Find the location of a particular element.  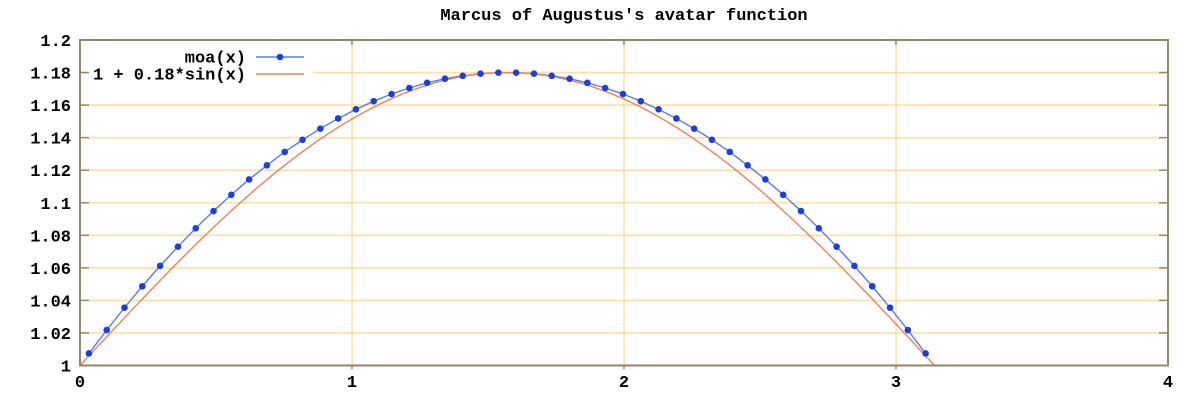

y-tick-label: 1.2 is located at coordinates (55, 42).